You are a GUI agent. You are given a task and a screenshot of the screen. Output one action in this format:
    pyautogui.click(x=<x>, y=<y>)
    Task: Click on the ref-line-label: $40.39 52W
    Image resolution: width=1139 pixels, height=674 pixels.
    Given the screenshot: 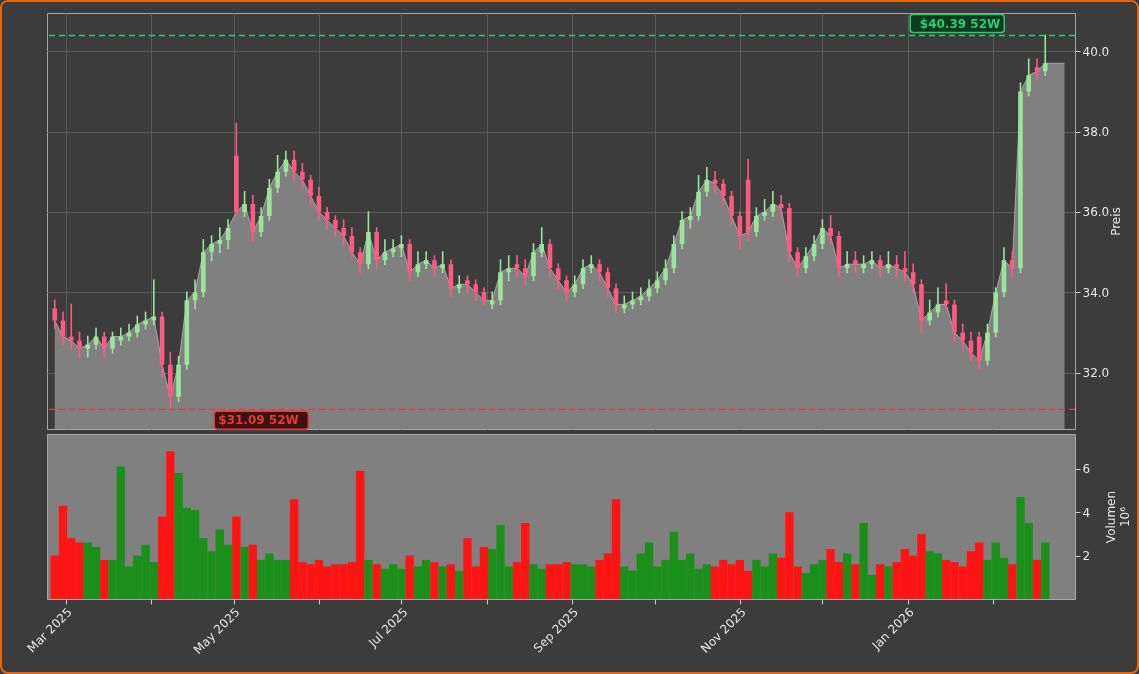 What is the action you would take?
    pyautogui.click(x=960, y=23)
    